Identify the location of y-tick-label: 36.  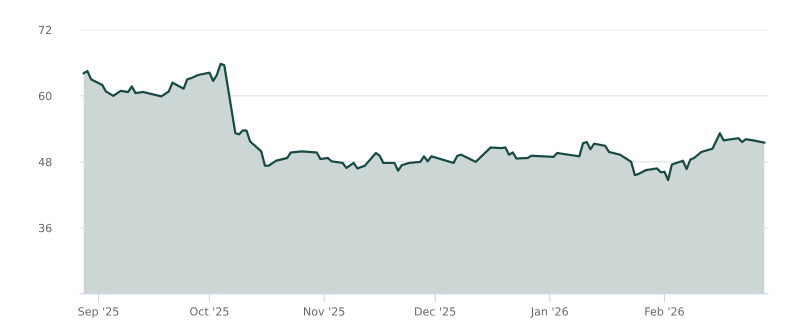
(45, 228).